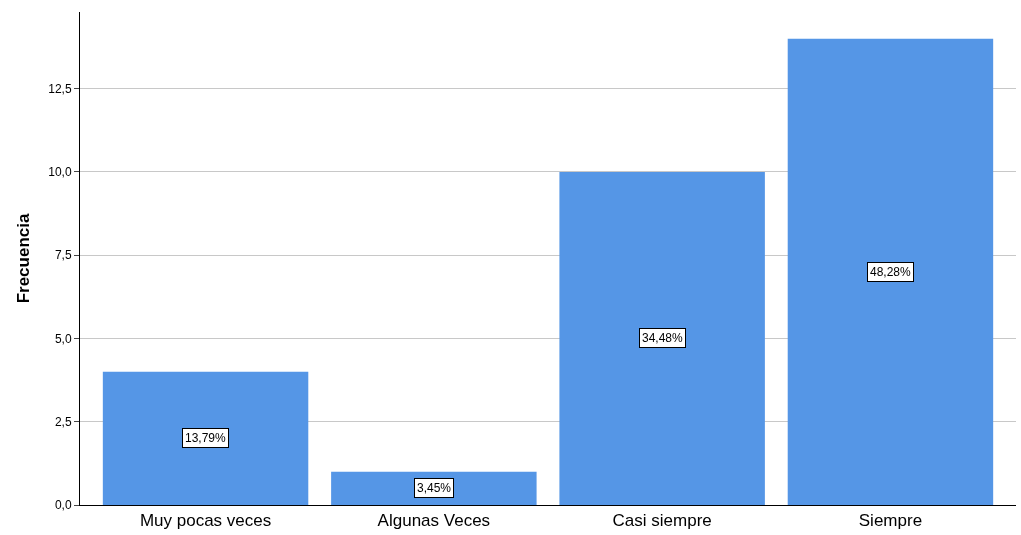 This screenshot has width=1021, height=535. Describe the element at coordinates (434, 521) in the screenshot. I see `x-tick-label: Algunas Veces` at that location.